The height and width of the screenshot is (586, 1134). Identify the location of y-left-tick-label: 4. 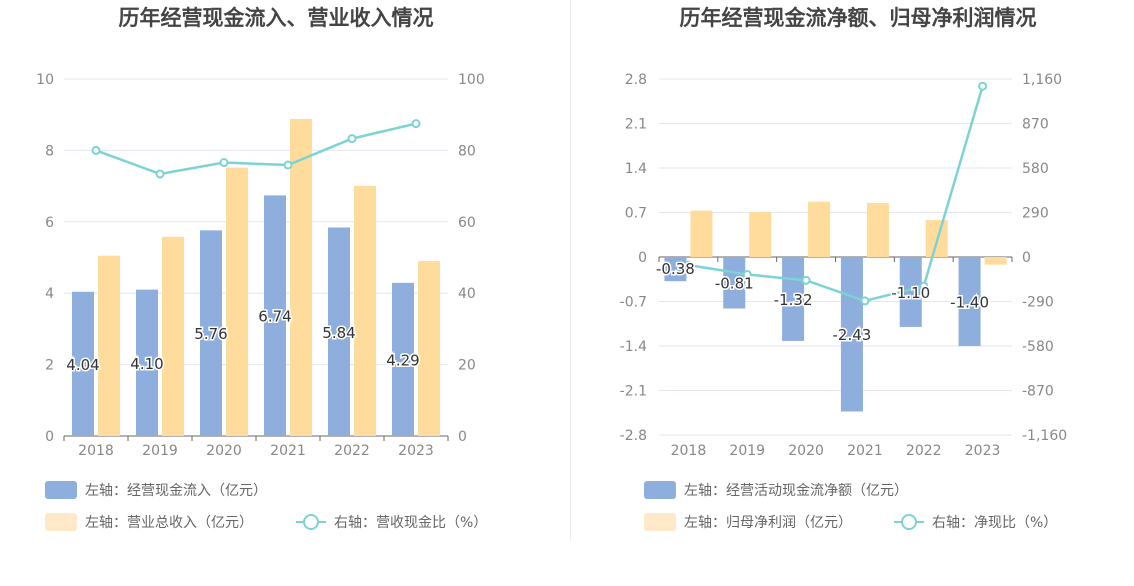
(49, 294).